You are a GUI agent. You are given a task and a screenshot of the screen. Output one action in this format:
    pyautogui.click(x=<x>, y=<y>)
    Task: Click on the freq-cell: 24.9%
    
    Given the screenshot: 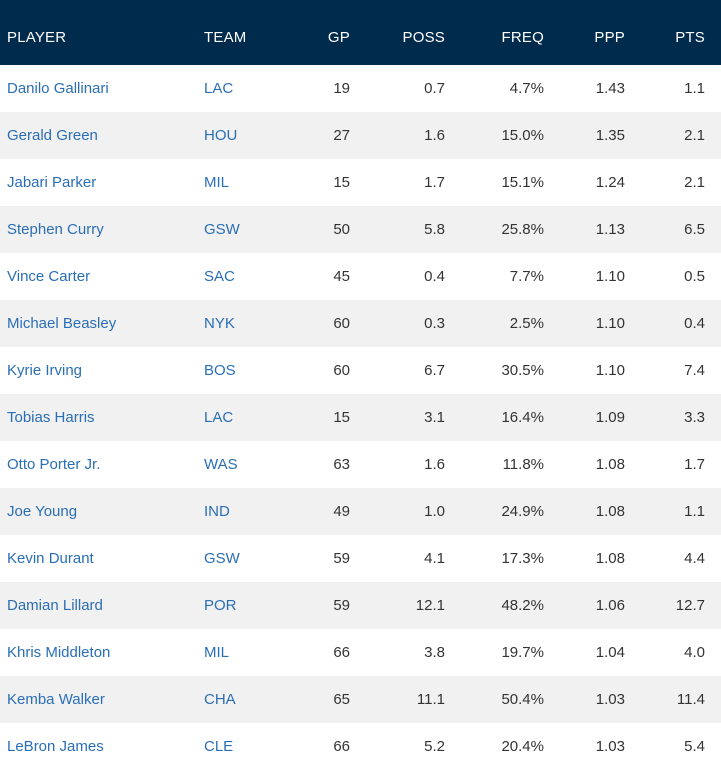 What is the action you would take?
    pyautogui.click(x=522, y=511)
    